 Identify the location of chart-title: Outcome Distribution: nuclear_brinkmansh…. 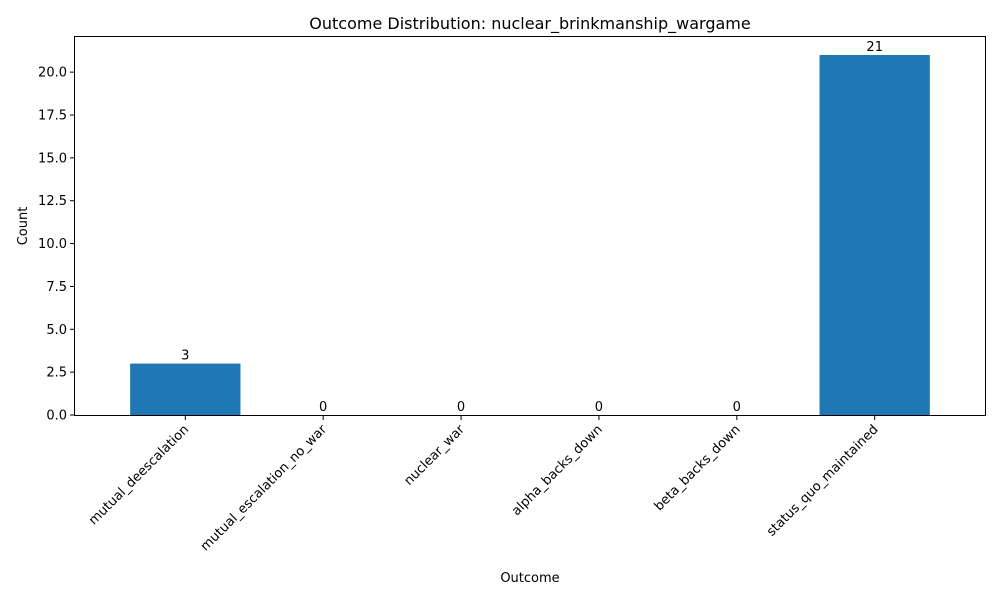
(529, 24).